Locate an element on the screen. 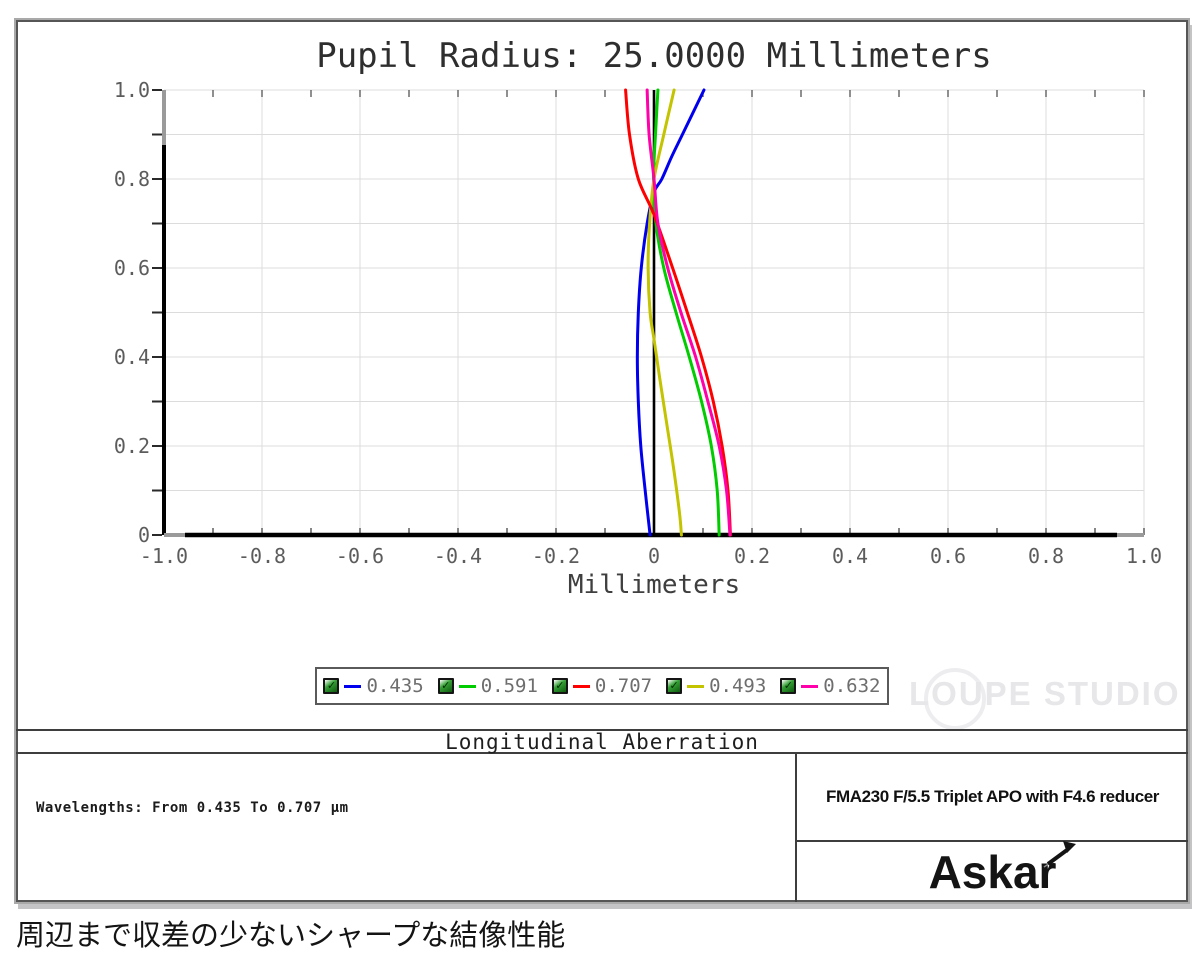 Image resolution: width=1200 pixels, height=974 pixels. legend-label: 0.435 is located at coordinates (395, 686).